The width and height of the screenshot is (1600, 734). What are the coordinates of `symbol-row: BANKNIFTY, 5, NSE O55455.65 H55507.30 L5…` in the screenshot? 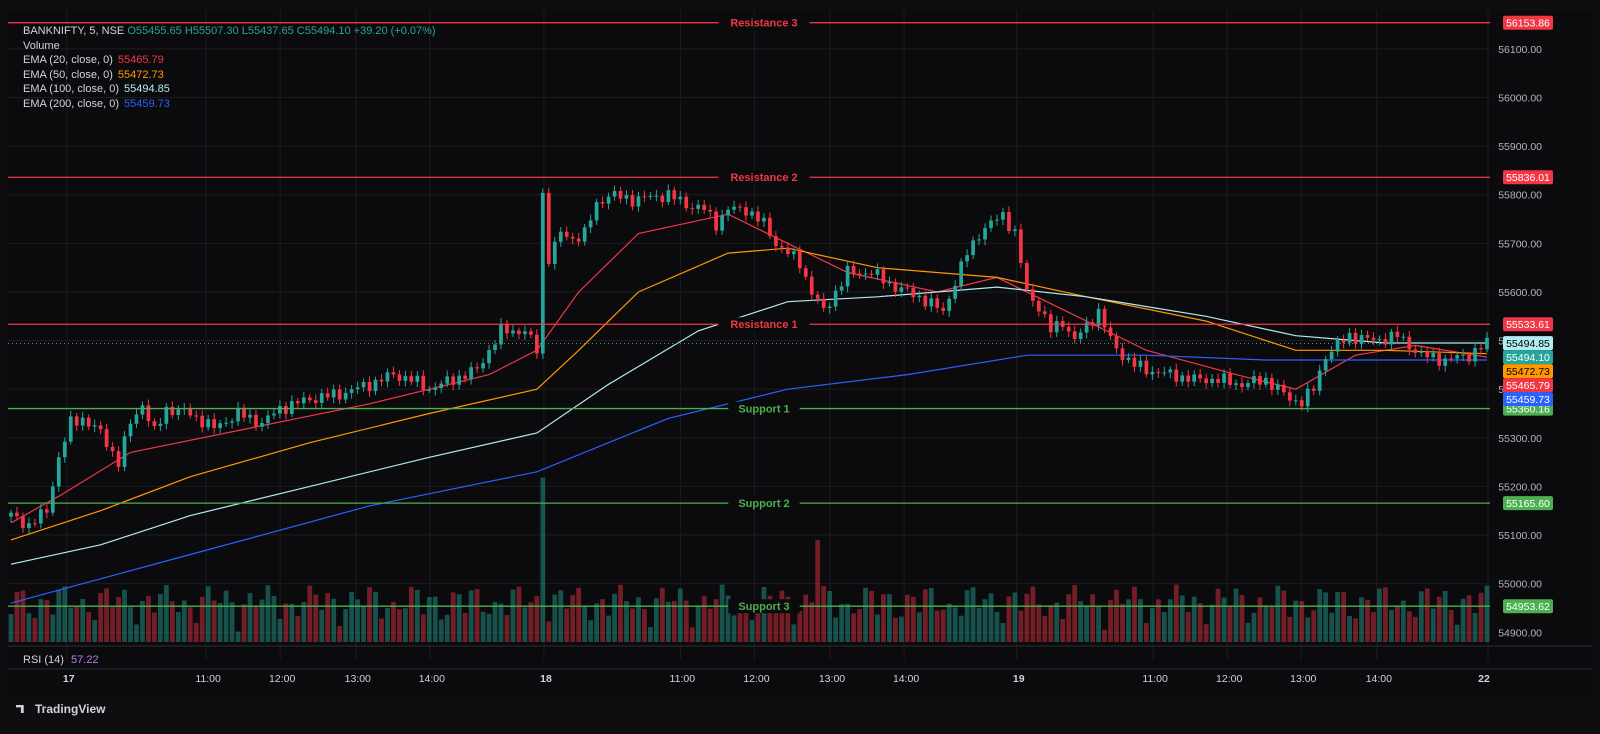 It's located at (229, 31).